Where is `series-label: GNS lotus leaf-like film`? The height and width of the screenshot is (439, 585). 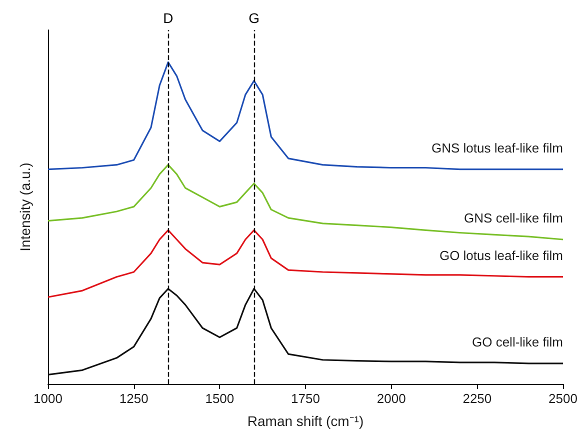 series-label: GNS lotus leaf-like film is located at coordinates (497, 148).